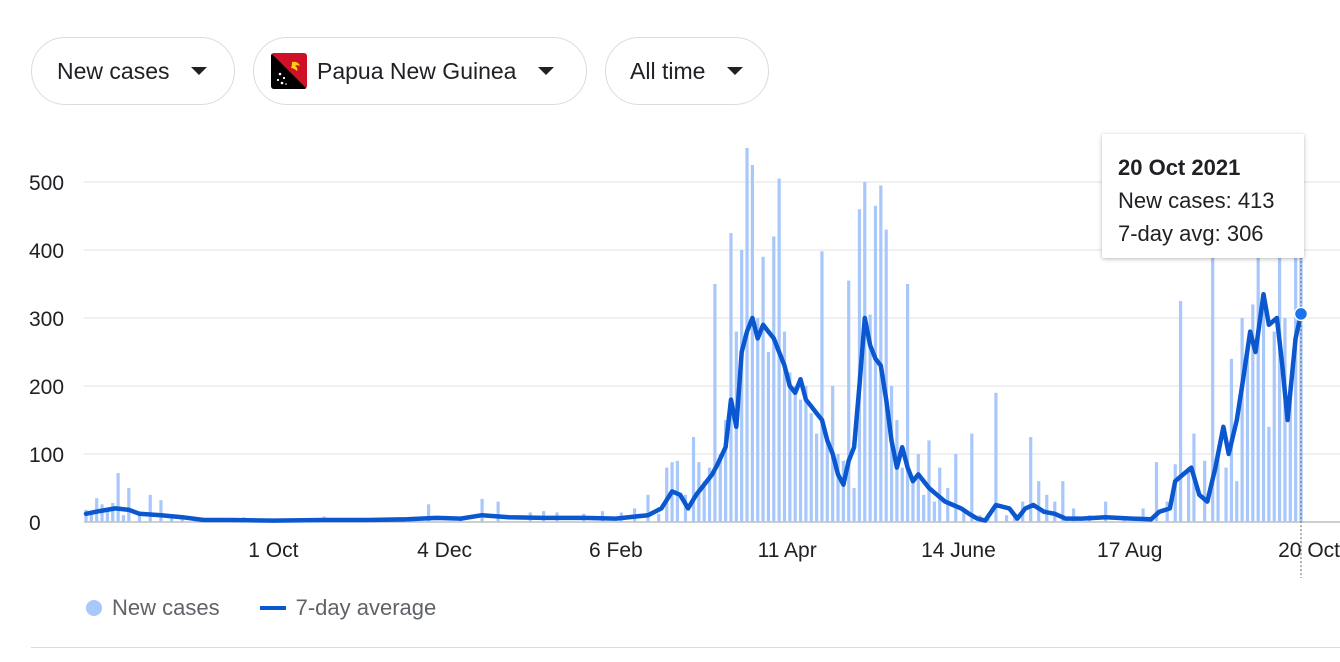 This screenshot has width=1340, height=662. I want to click on chart-legend: New cases 7-day average, so click(261, 608).